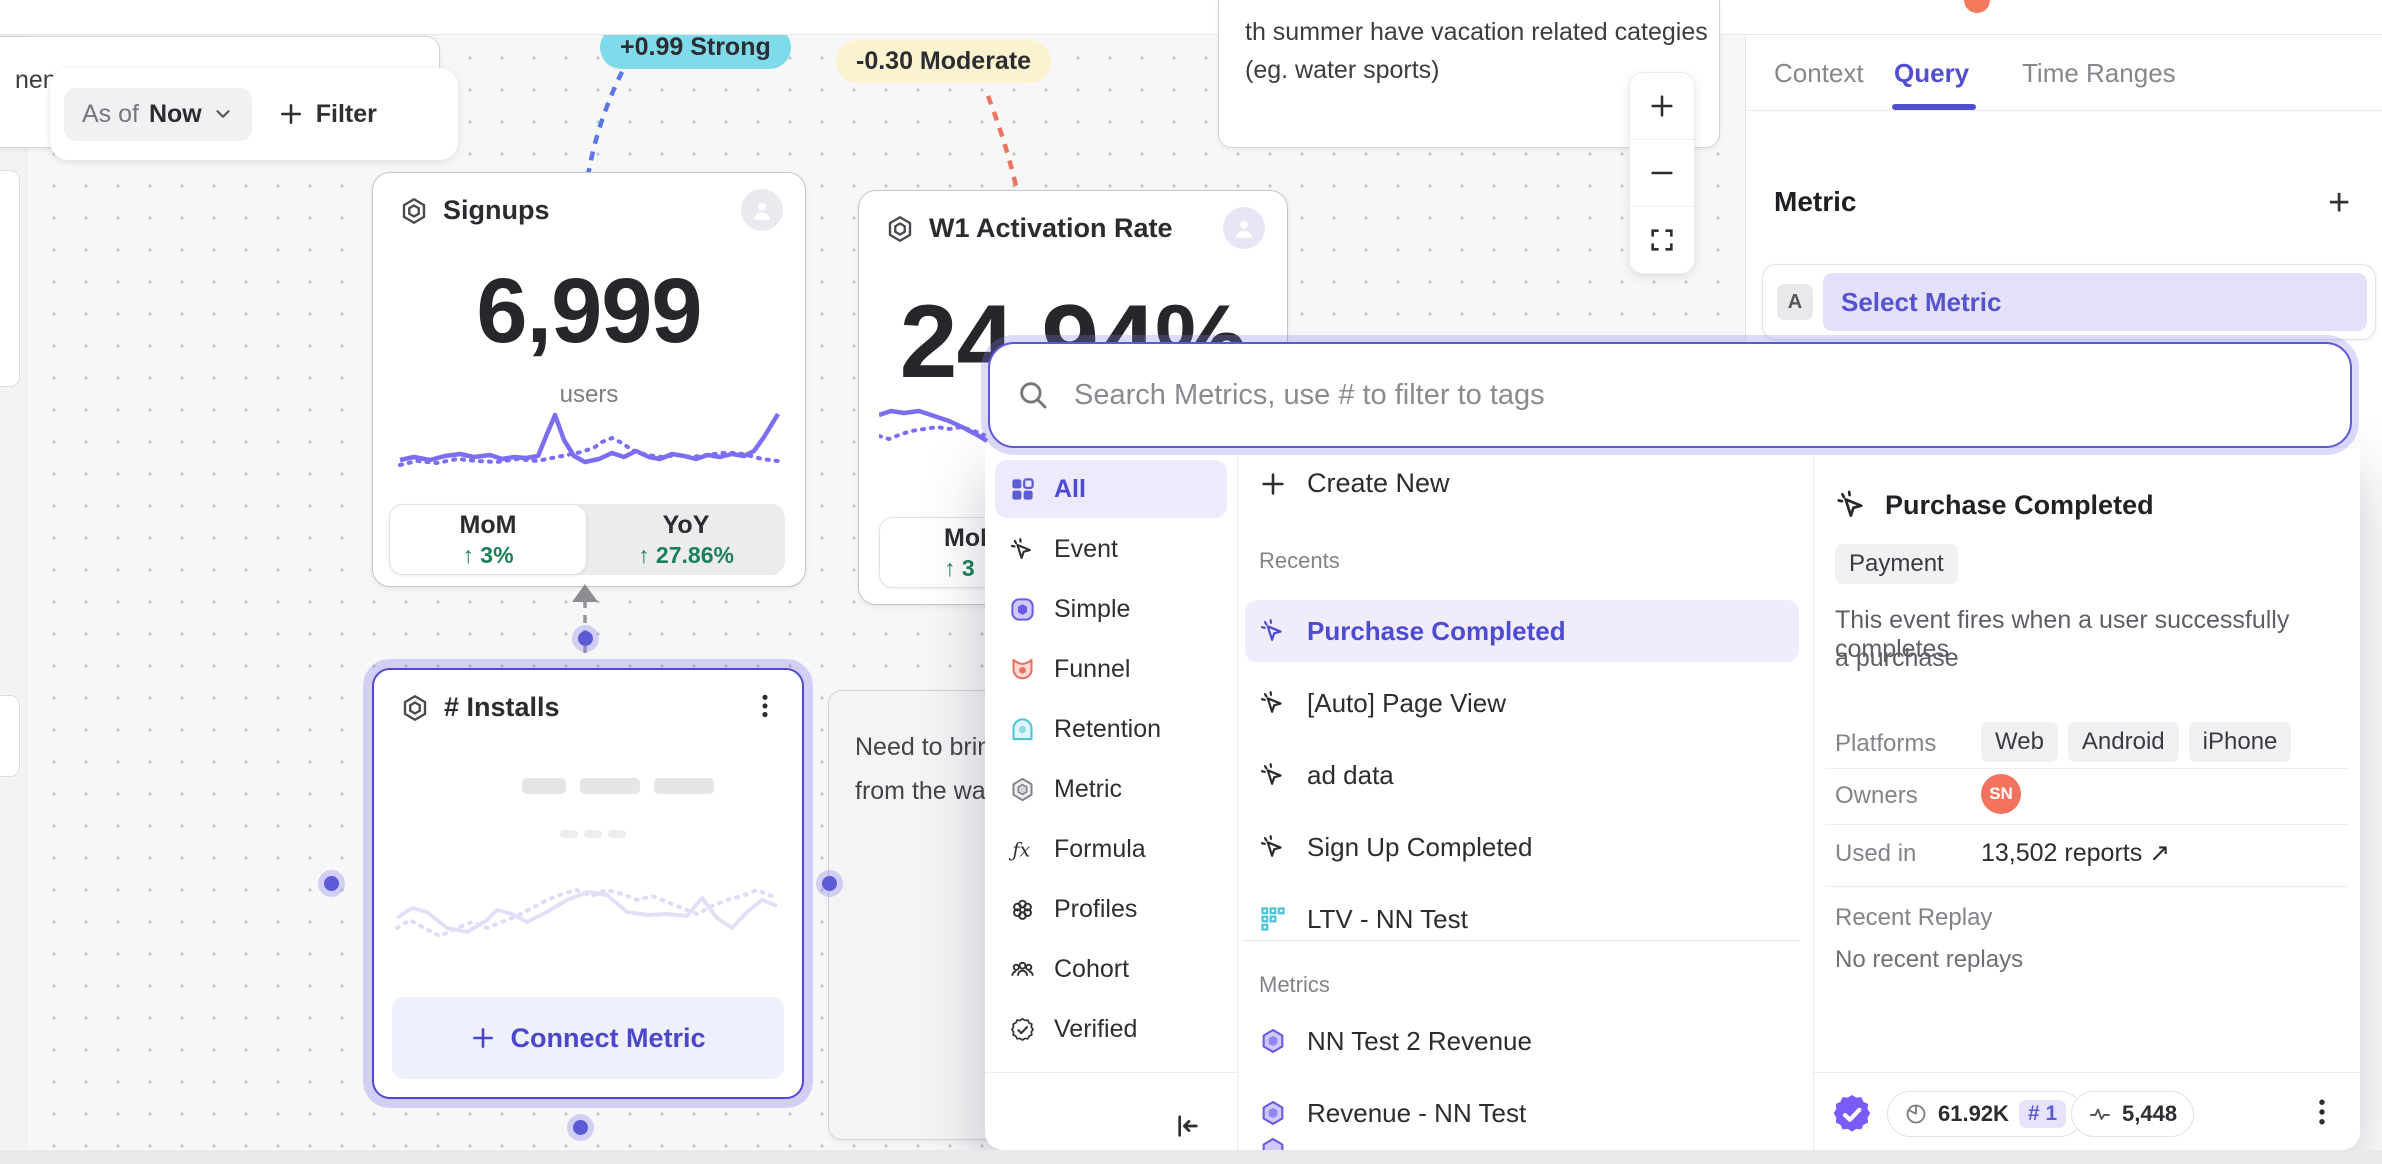 The height and width of the screenshot is (1164, 2382). I want to click on list-item-purchase-completed: Purchase Completed, so click(1522, 631).